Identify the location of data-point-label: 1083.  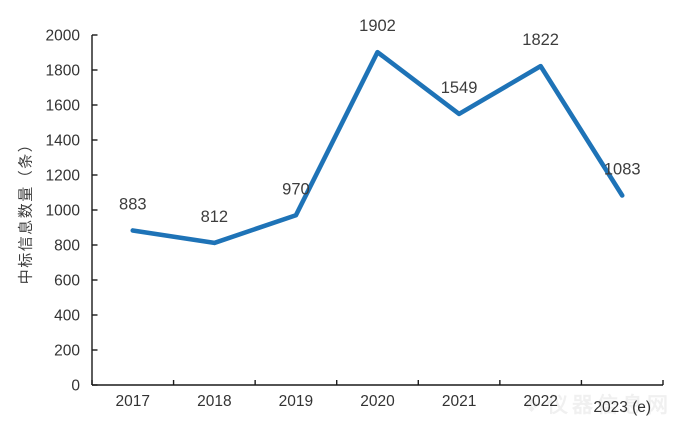
(622, 169).